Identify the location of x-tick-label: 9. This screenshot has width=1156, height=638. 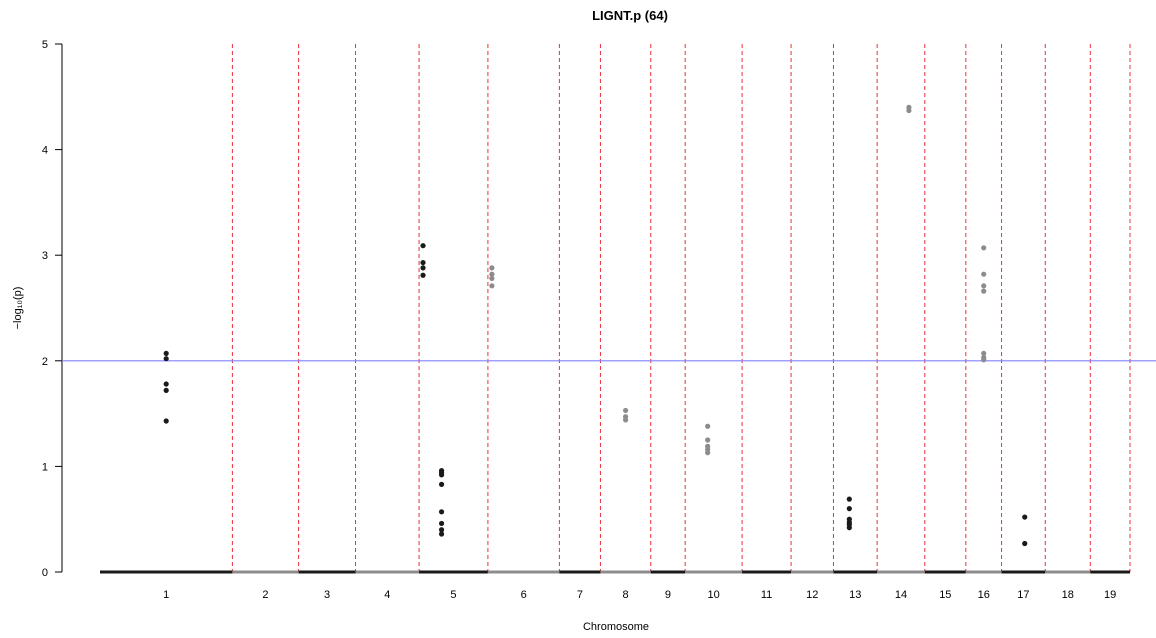
(668, 595).